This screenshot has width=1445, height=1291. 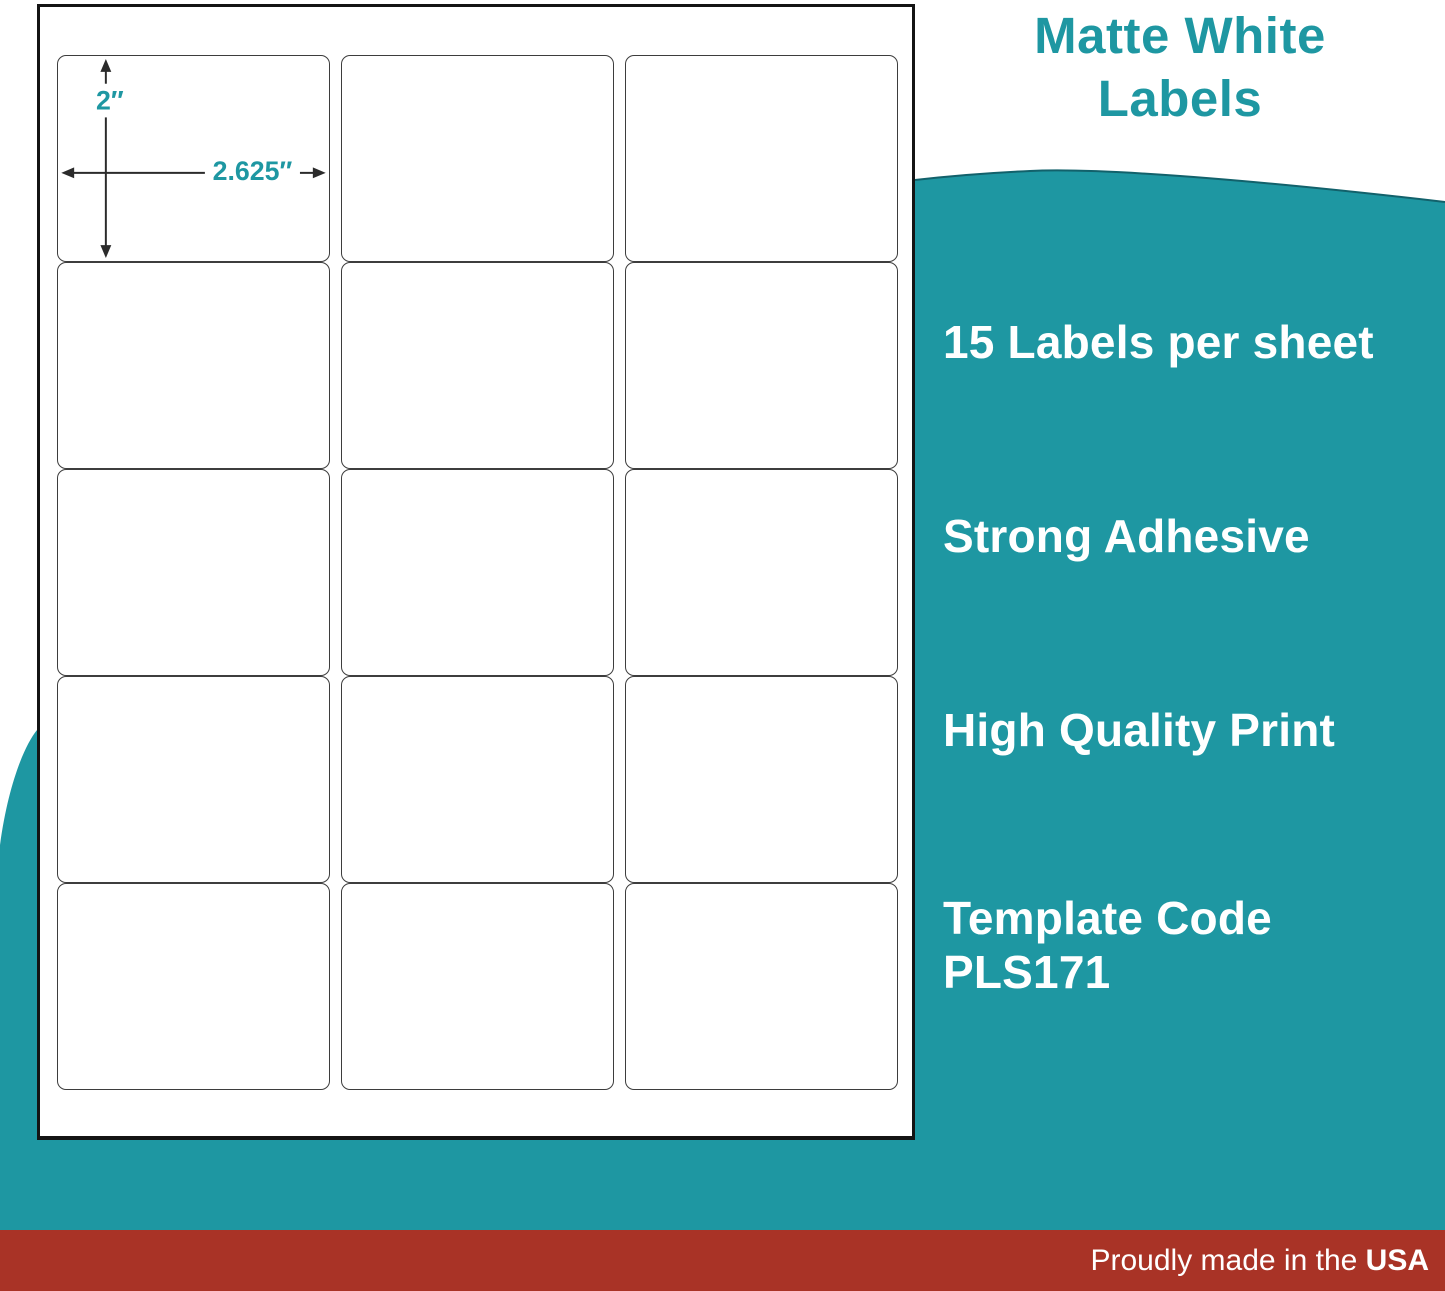 What do you see at coordinates (106, 65) in the screenshot?
I see `arrow-up-icon` at bounding box center [106, 65].